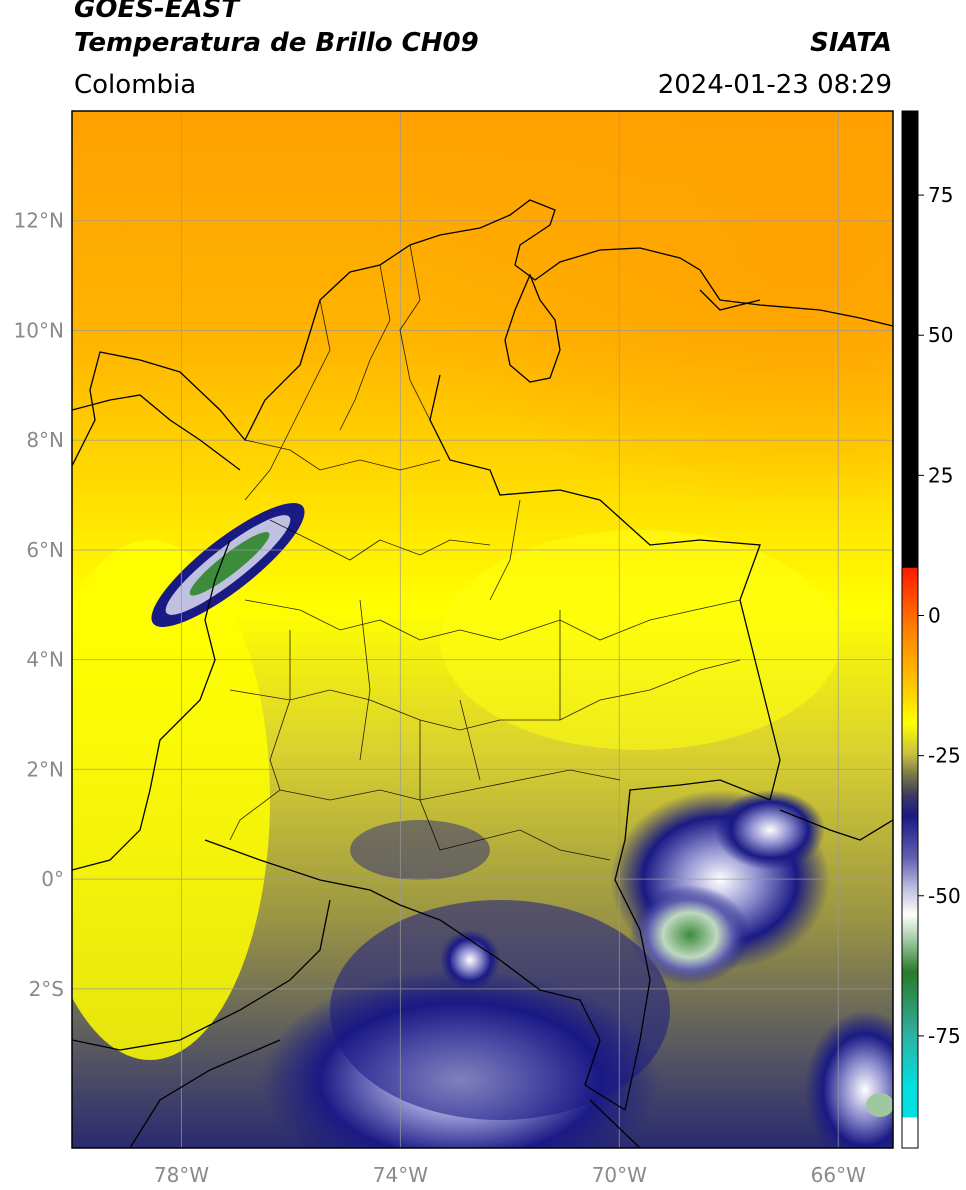  I want to click on pacific-yellow-band, so click(171, 800).